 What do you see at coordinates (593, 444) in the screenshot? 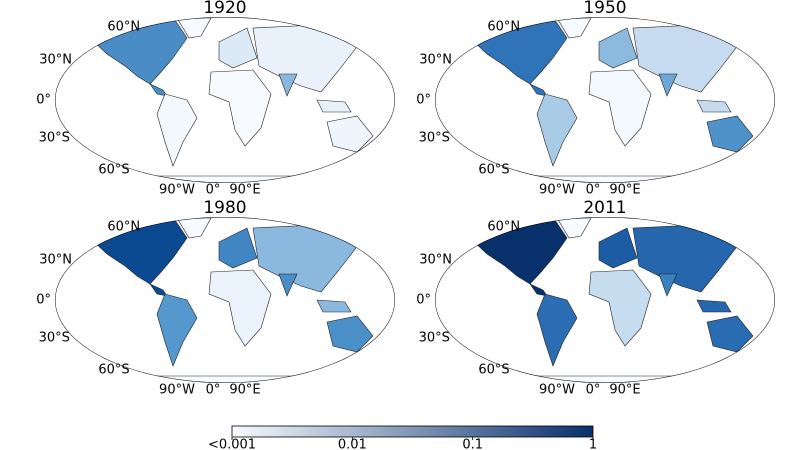
I see `colorbar-tick-label: 1` at bounding box center [593, 444].